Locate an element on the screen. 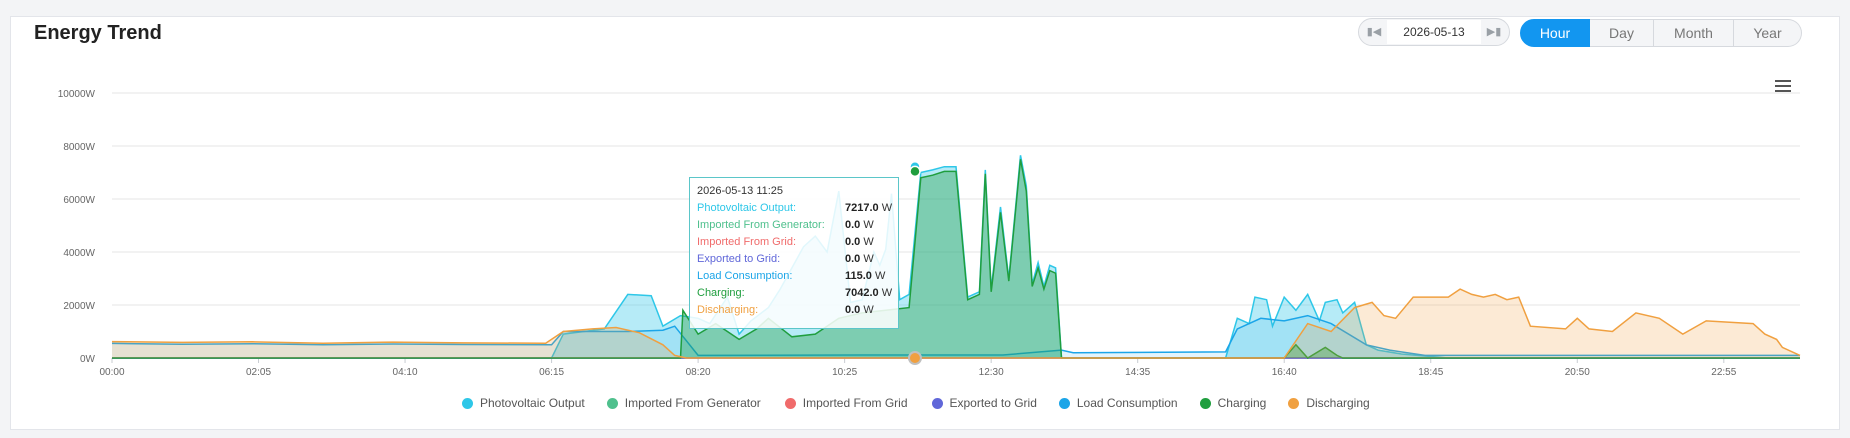 Image resolution: width=1850 pixels, height=438 pixels. series-area-discharging is located at coordinates (956, 323).